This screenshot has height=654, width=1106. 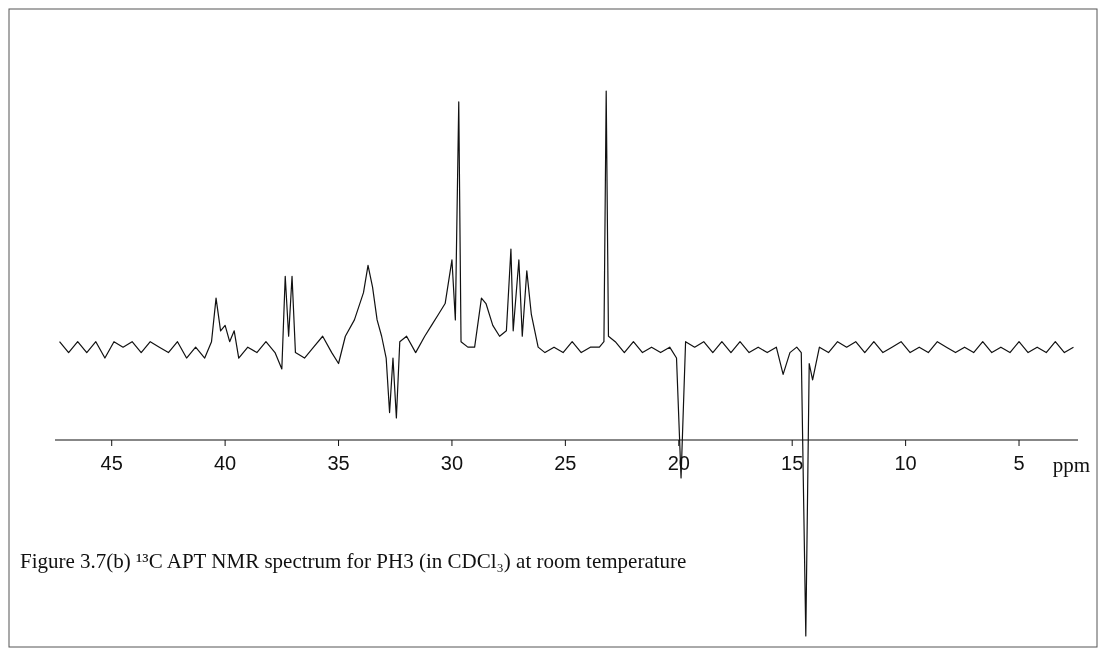 What do you see at coordinates (452, 463) in the screenshot?
I see `x-tick-label: 30` at bounding box center [452, 463].